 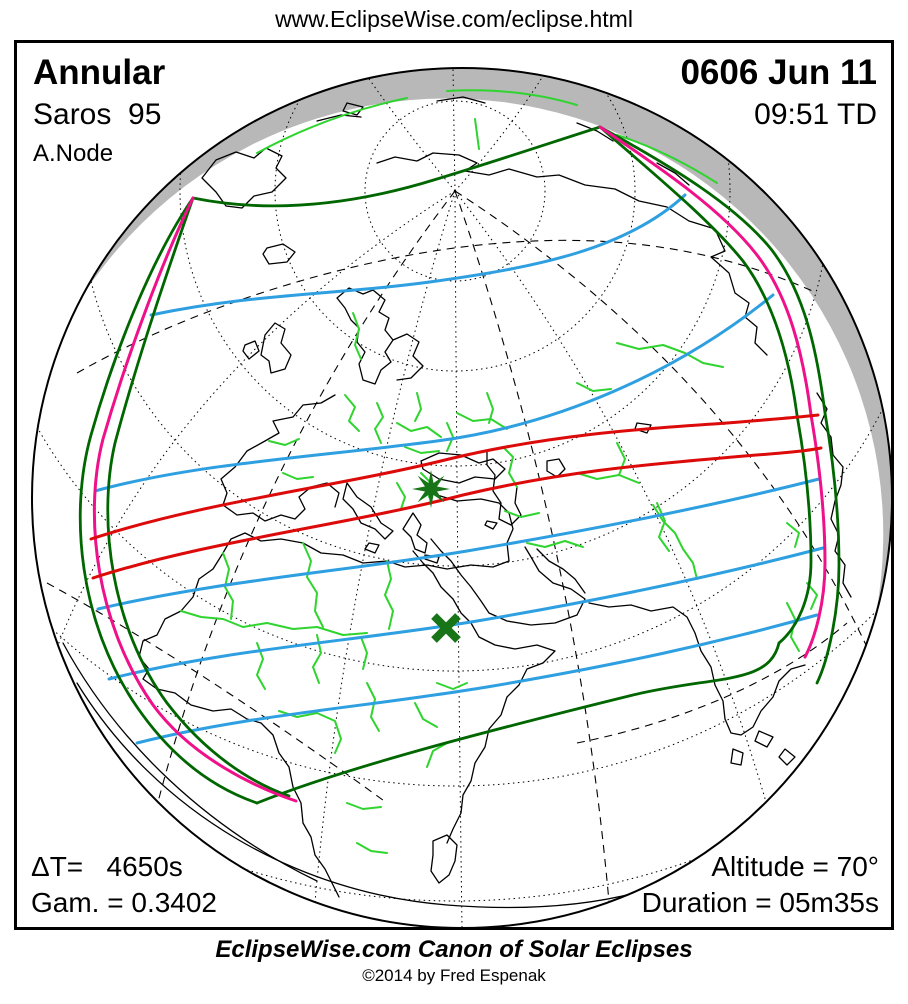 I want to click on footer-title: EclipseWise.com Canon of Solar Eclipses, so click(x=454, y=949).